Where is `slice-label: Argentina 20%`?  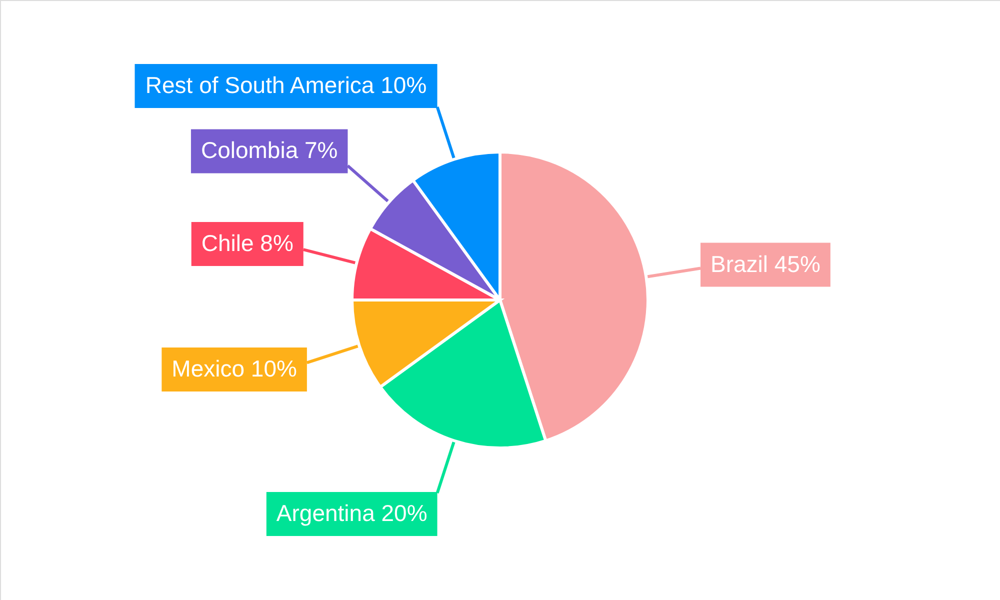
slice-label: Argentina 20% is located at coordinates (352, 513).